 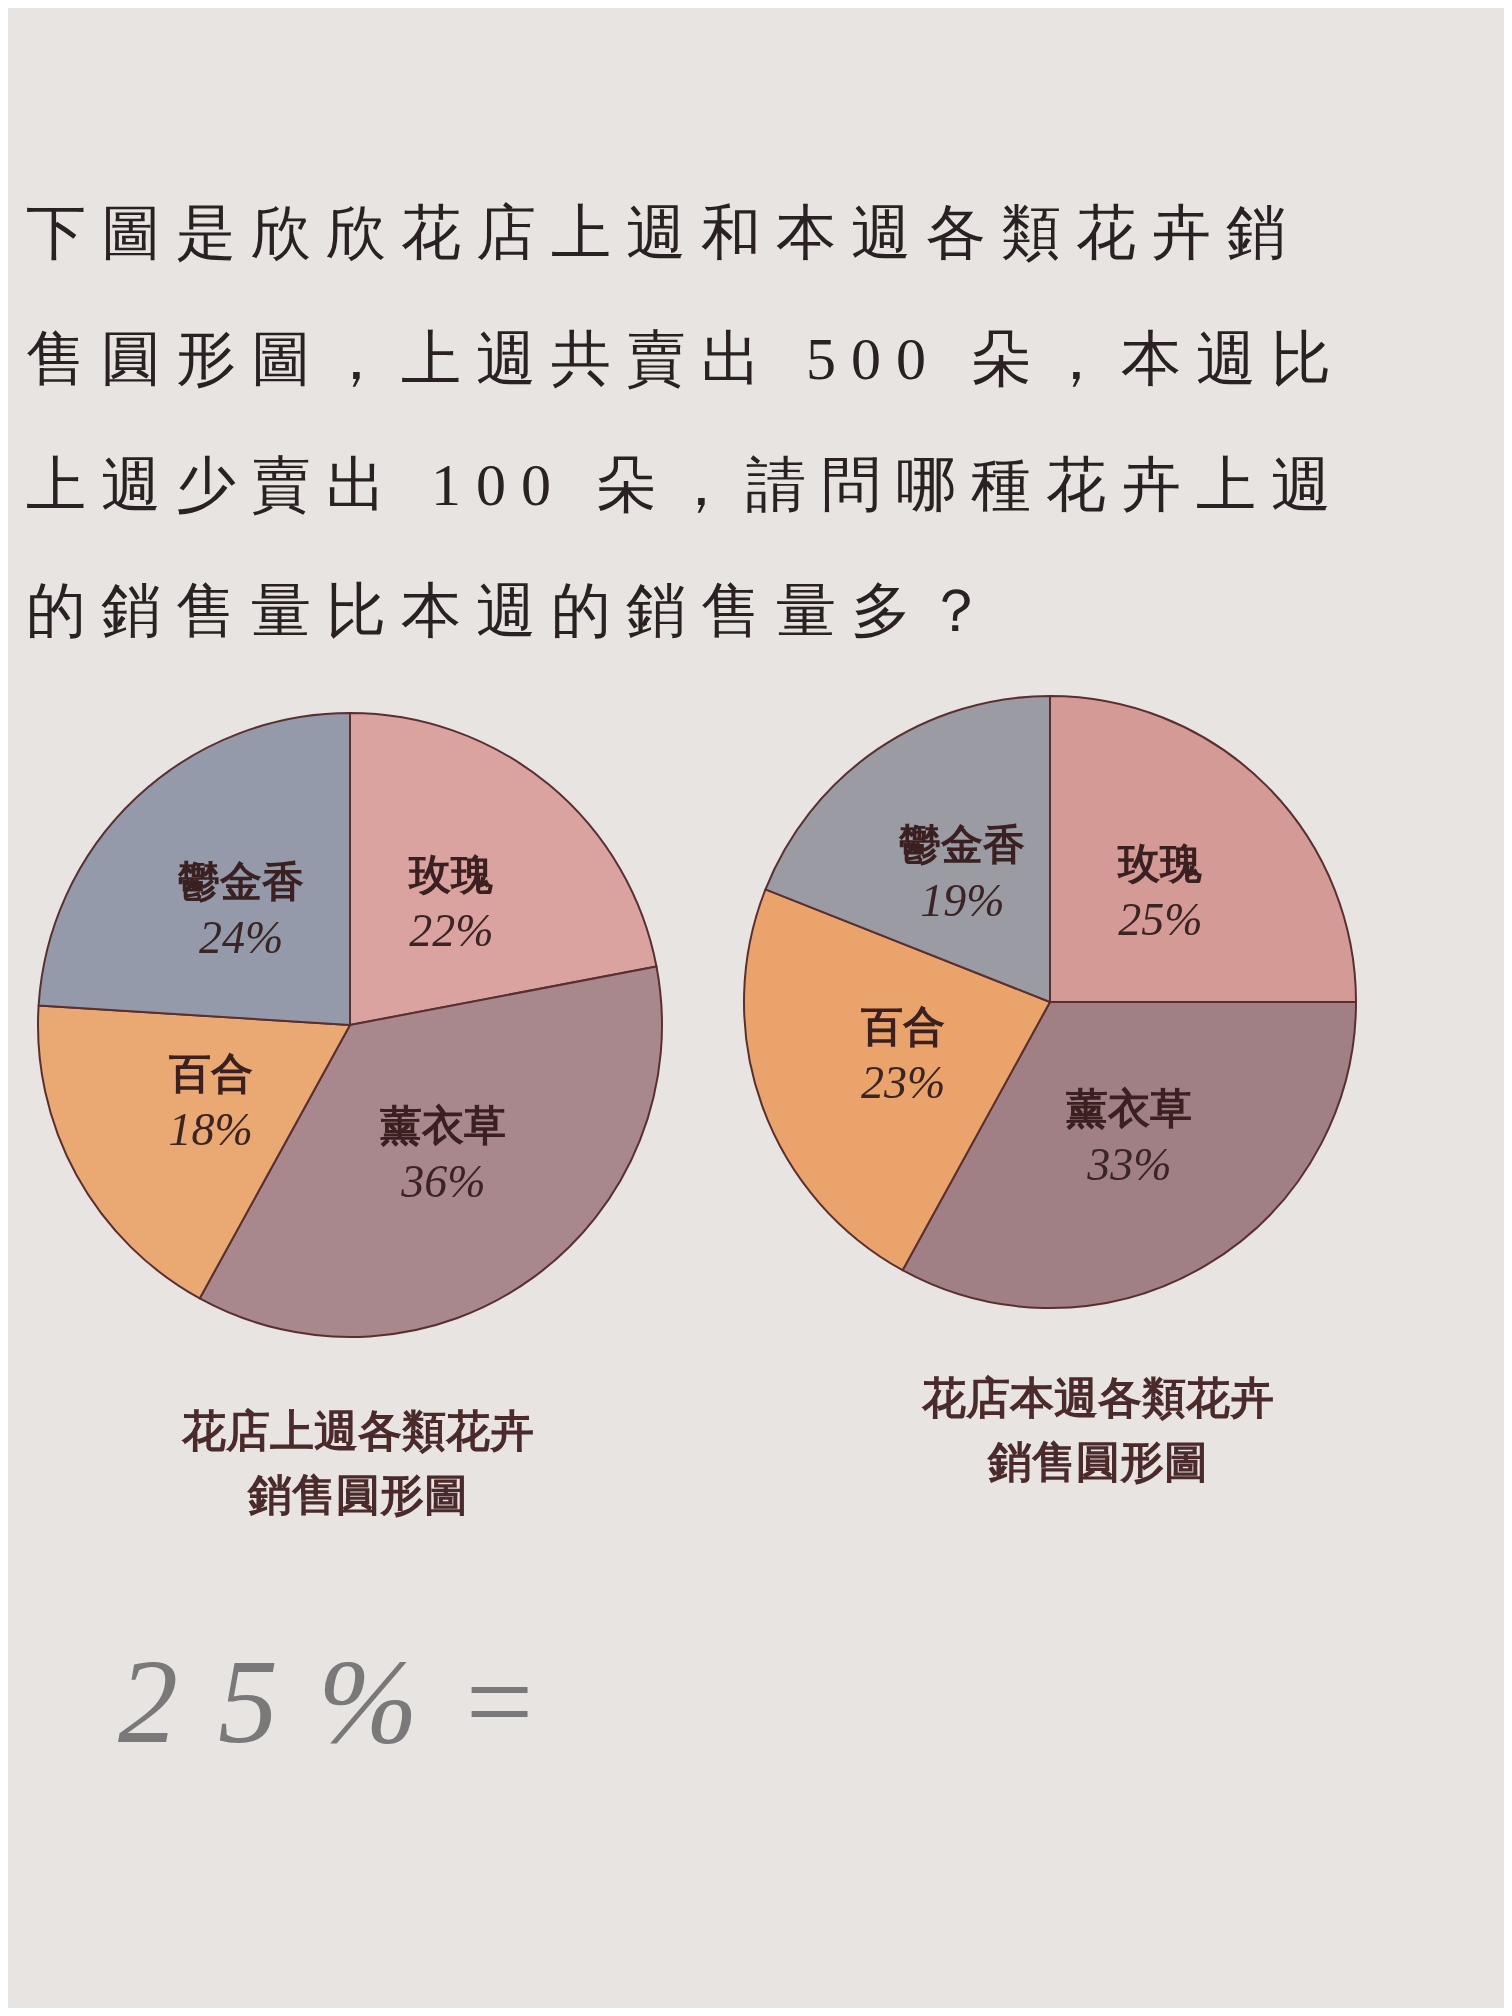 What do you see at coordinates (1097, 1429) in the screenshot?
I see `text: 花店本週各類花卉銷售圓形圖` at bounding box center [1097, 1429].